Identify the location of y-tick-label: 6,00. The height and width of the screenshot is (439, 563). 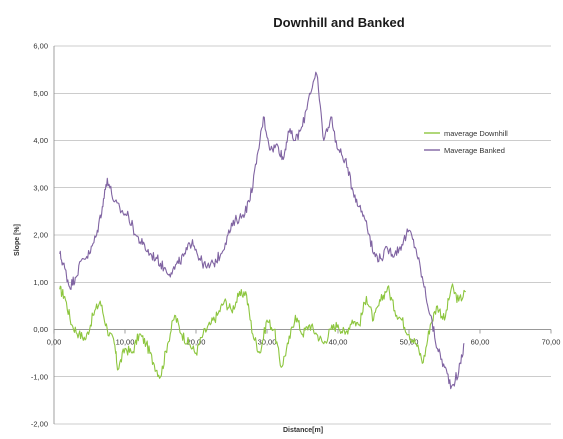
(40, 46).